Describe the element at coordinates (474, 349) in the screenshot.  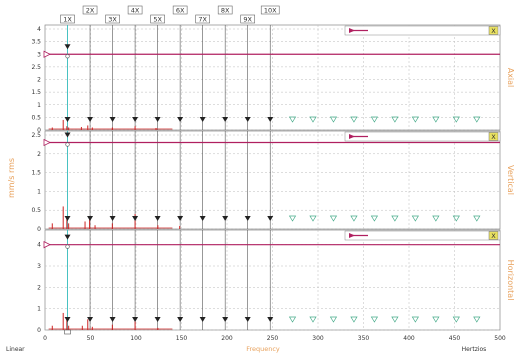
I see `x-unit-label: Hertzios` at that location.